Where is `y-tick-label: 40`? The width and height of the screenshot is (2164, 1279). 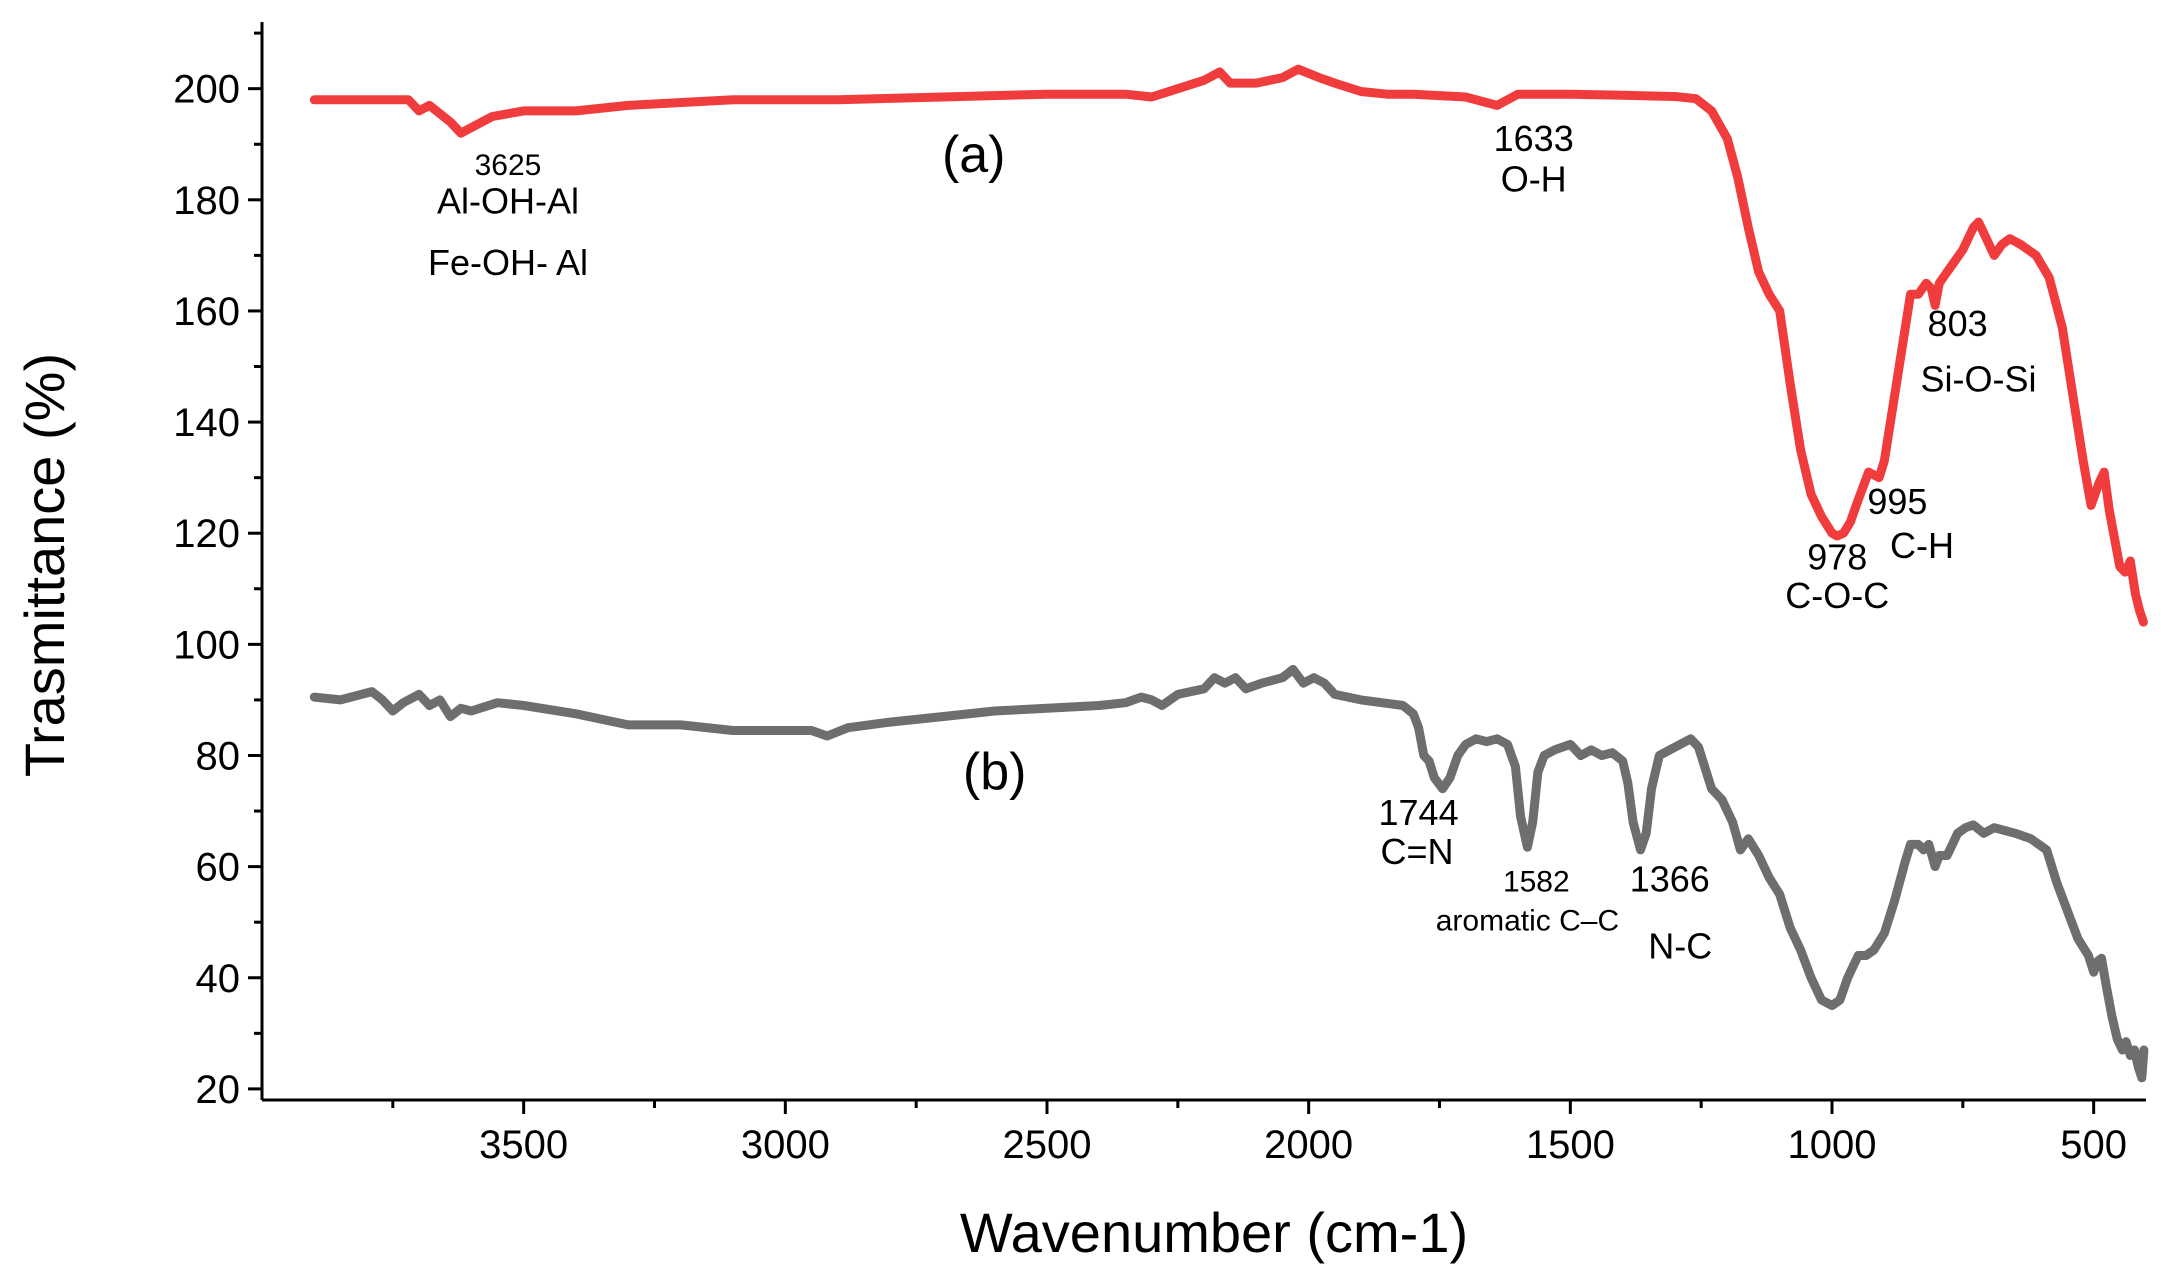 y-tick-label: 40 is located at coordinates (218, 979).